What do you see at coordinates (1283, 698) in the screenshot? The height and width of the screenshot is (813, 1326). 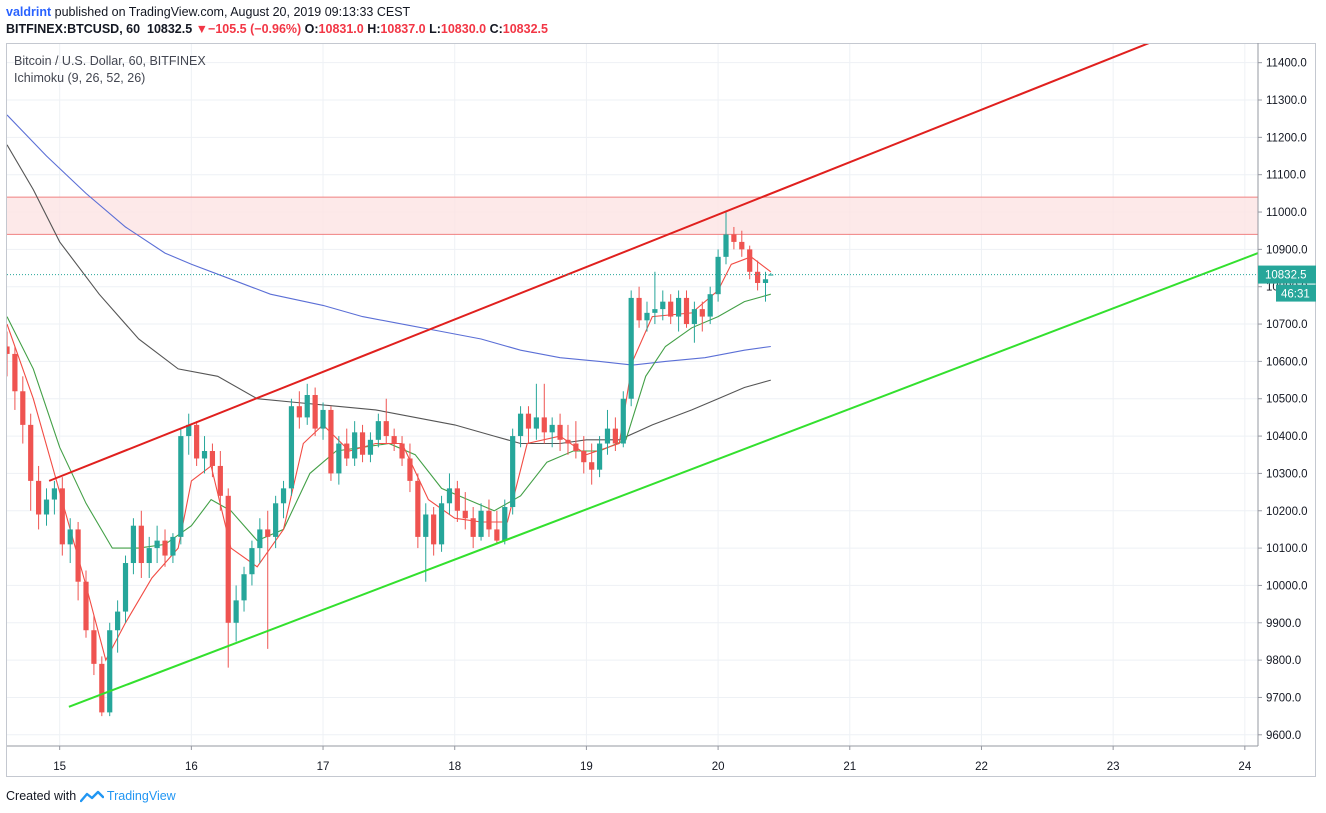 I see `y-tick-label: 9700.0` at bounding box center [1283, 698].